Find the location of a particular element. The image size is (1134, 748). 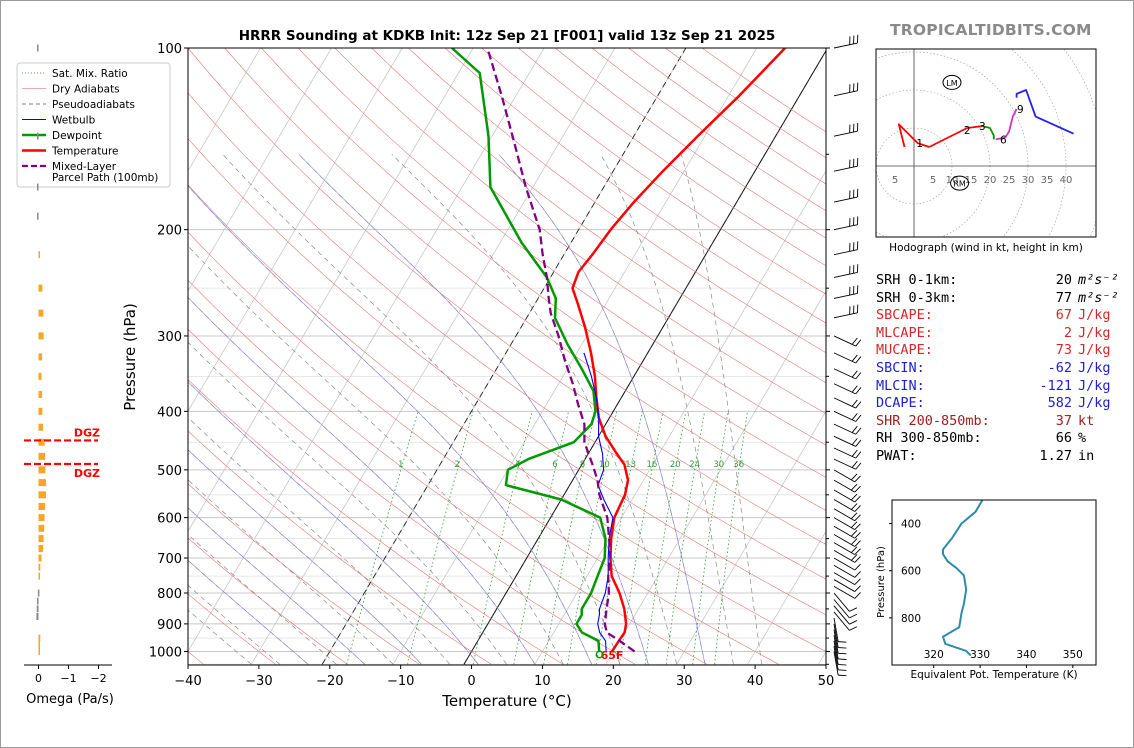

hodograph-segment is located at coordinates (955, 136).